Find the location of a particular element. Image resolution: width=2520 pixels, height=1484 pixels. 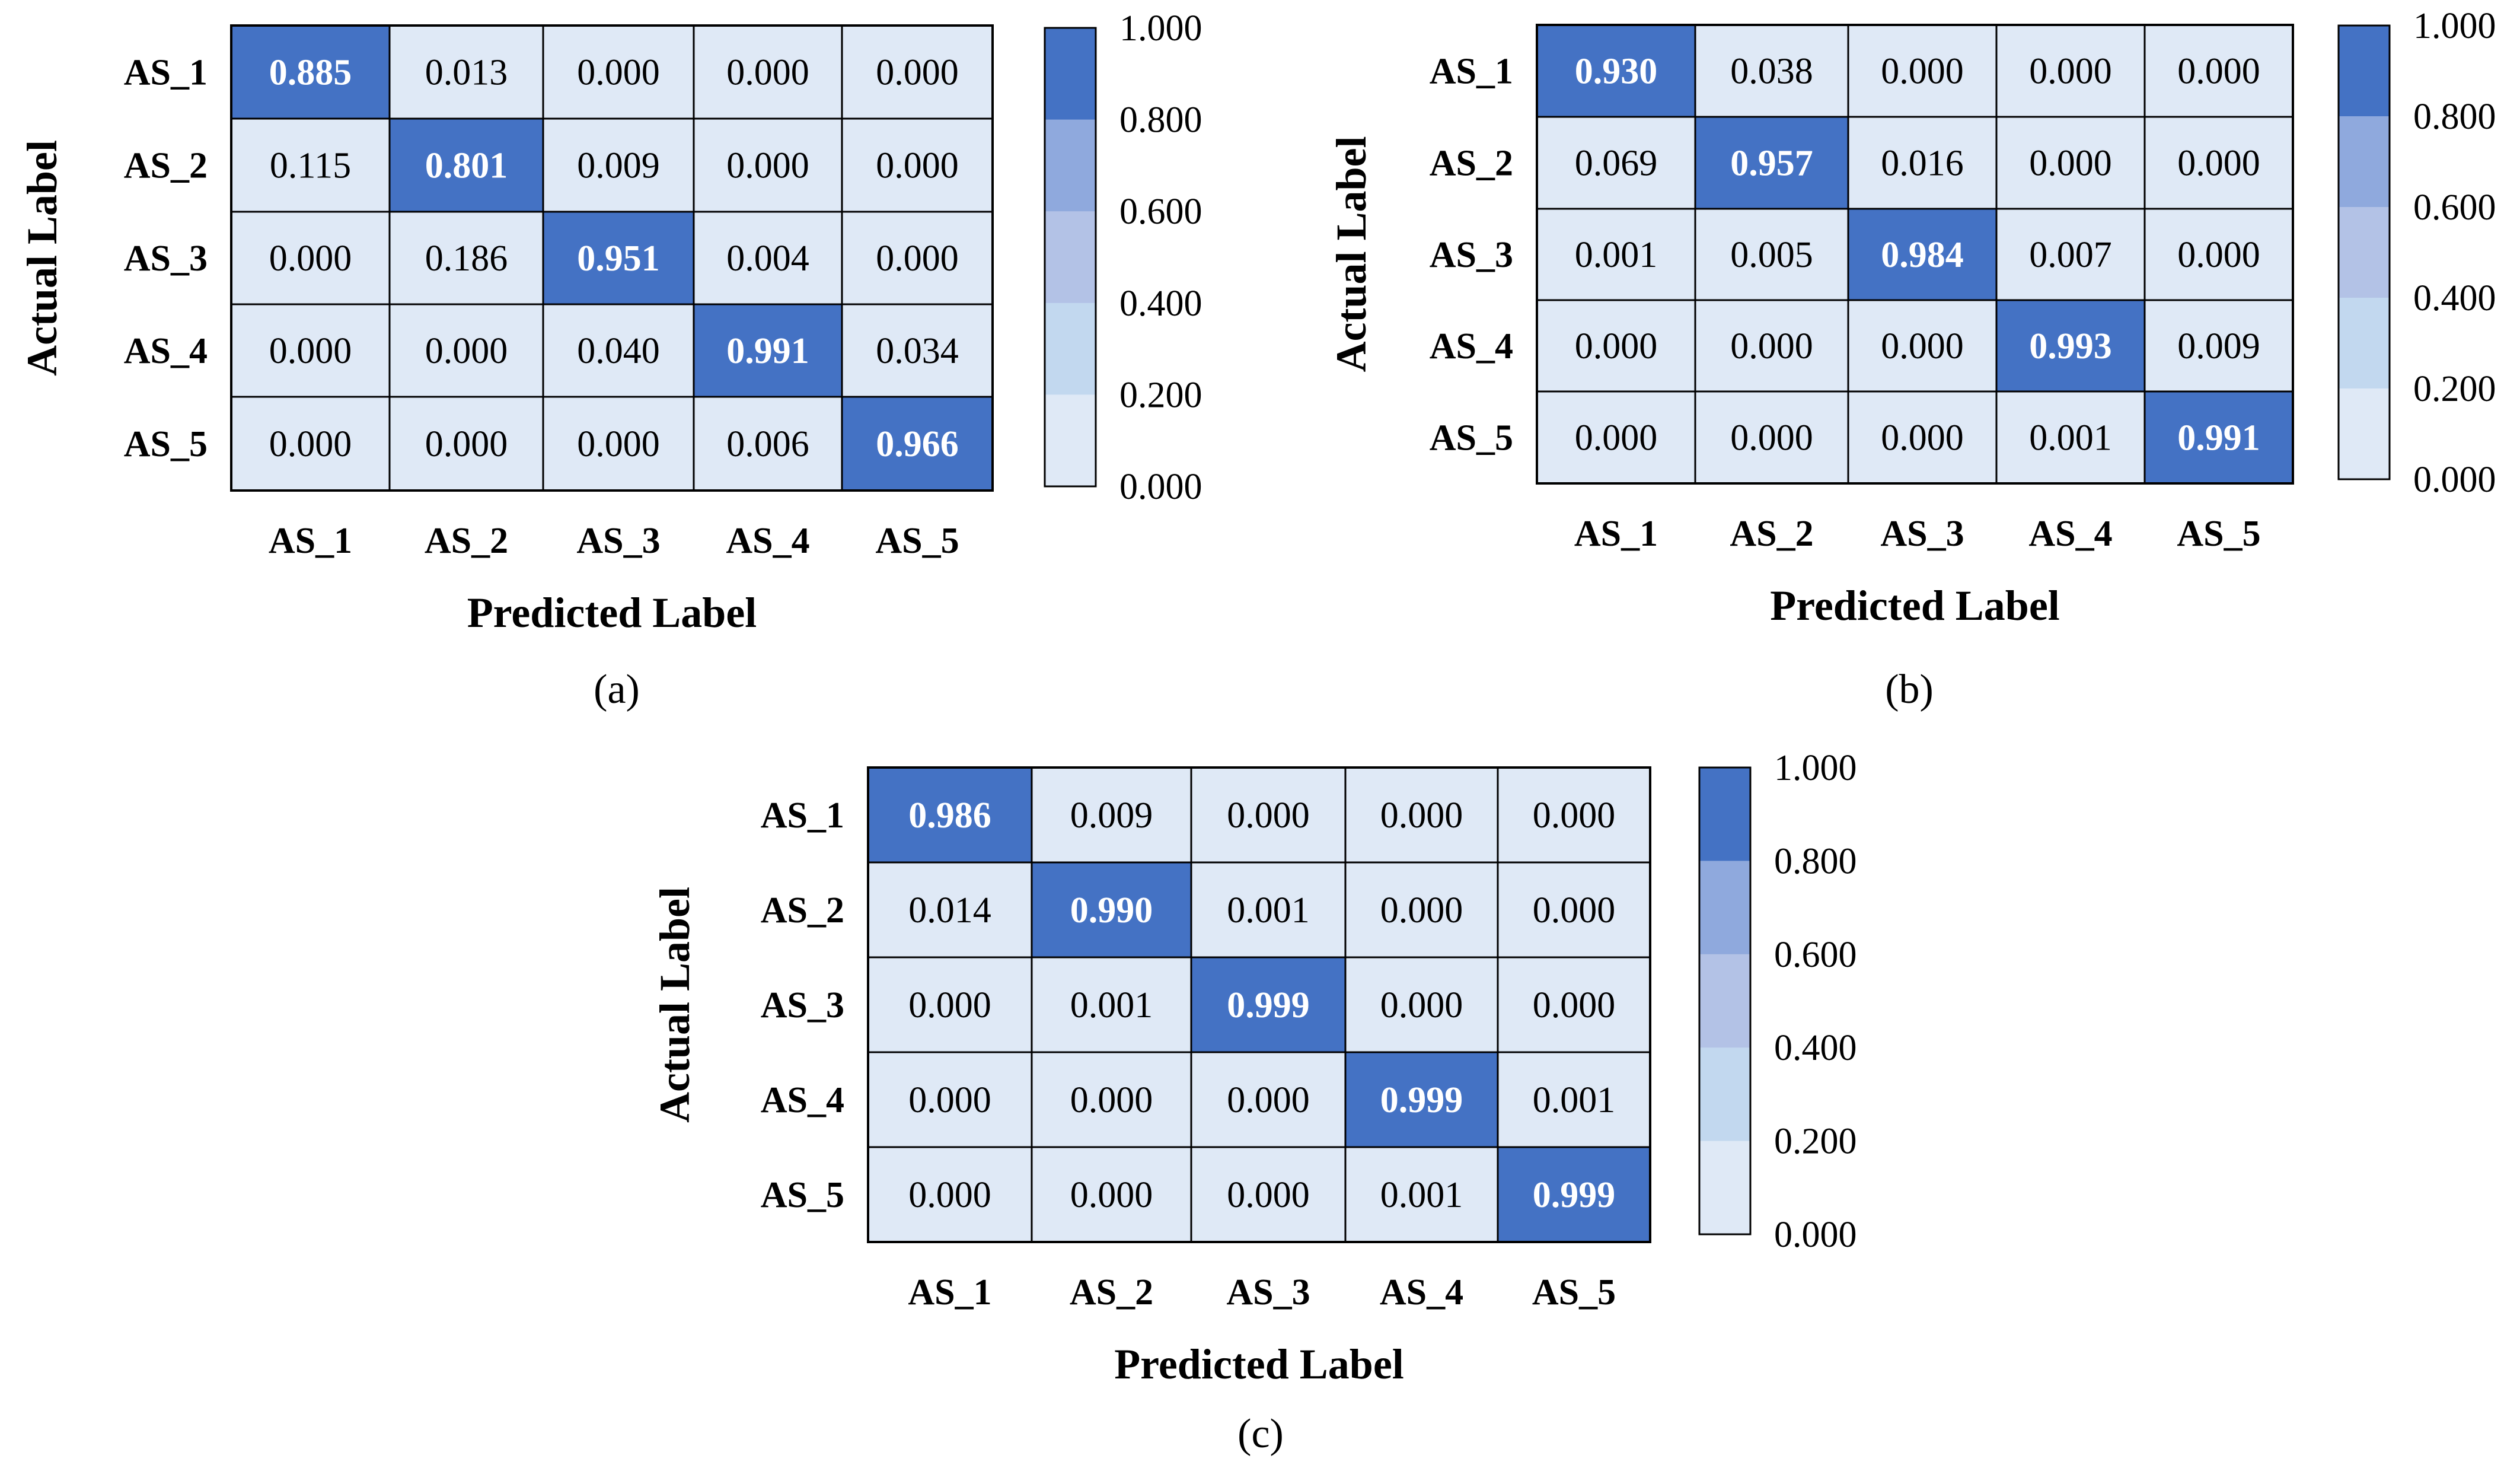

cell-value-label: 0.115 is located at coordinates (310, 166).